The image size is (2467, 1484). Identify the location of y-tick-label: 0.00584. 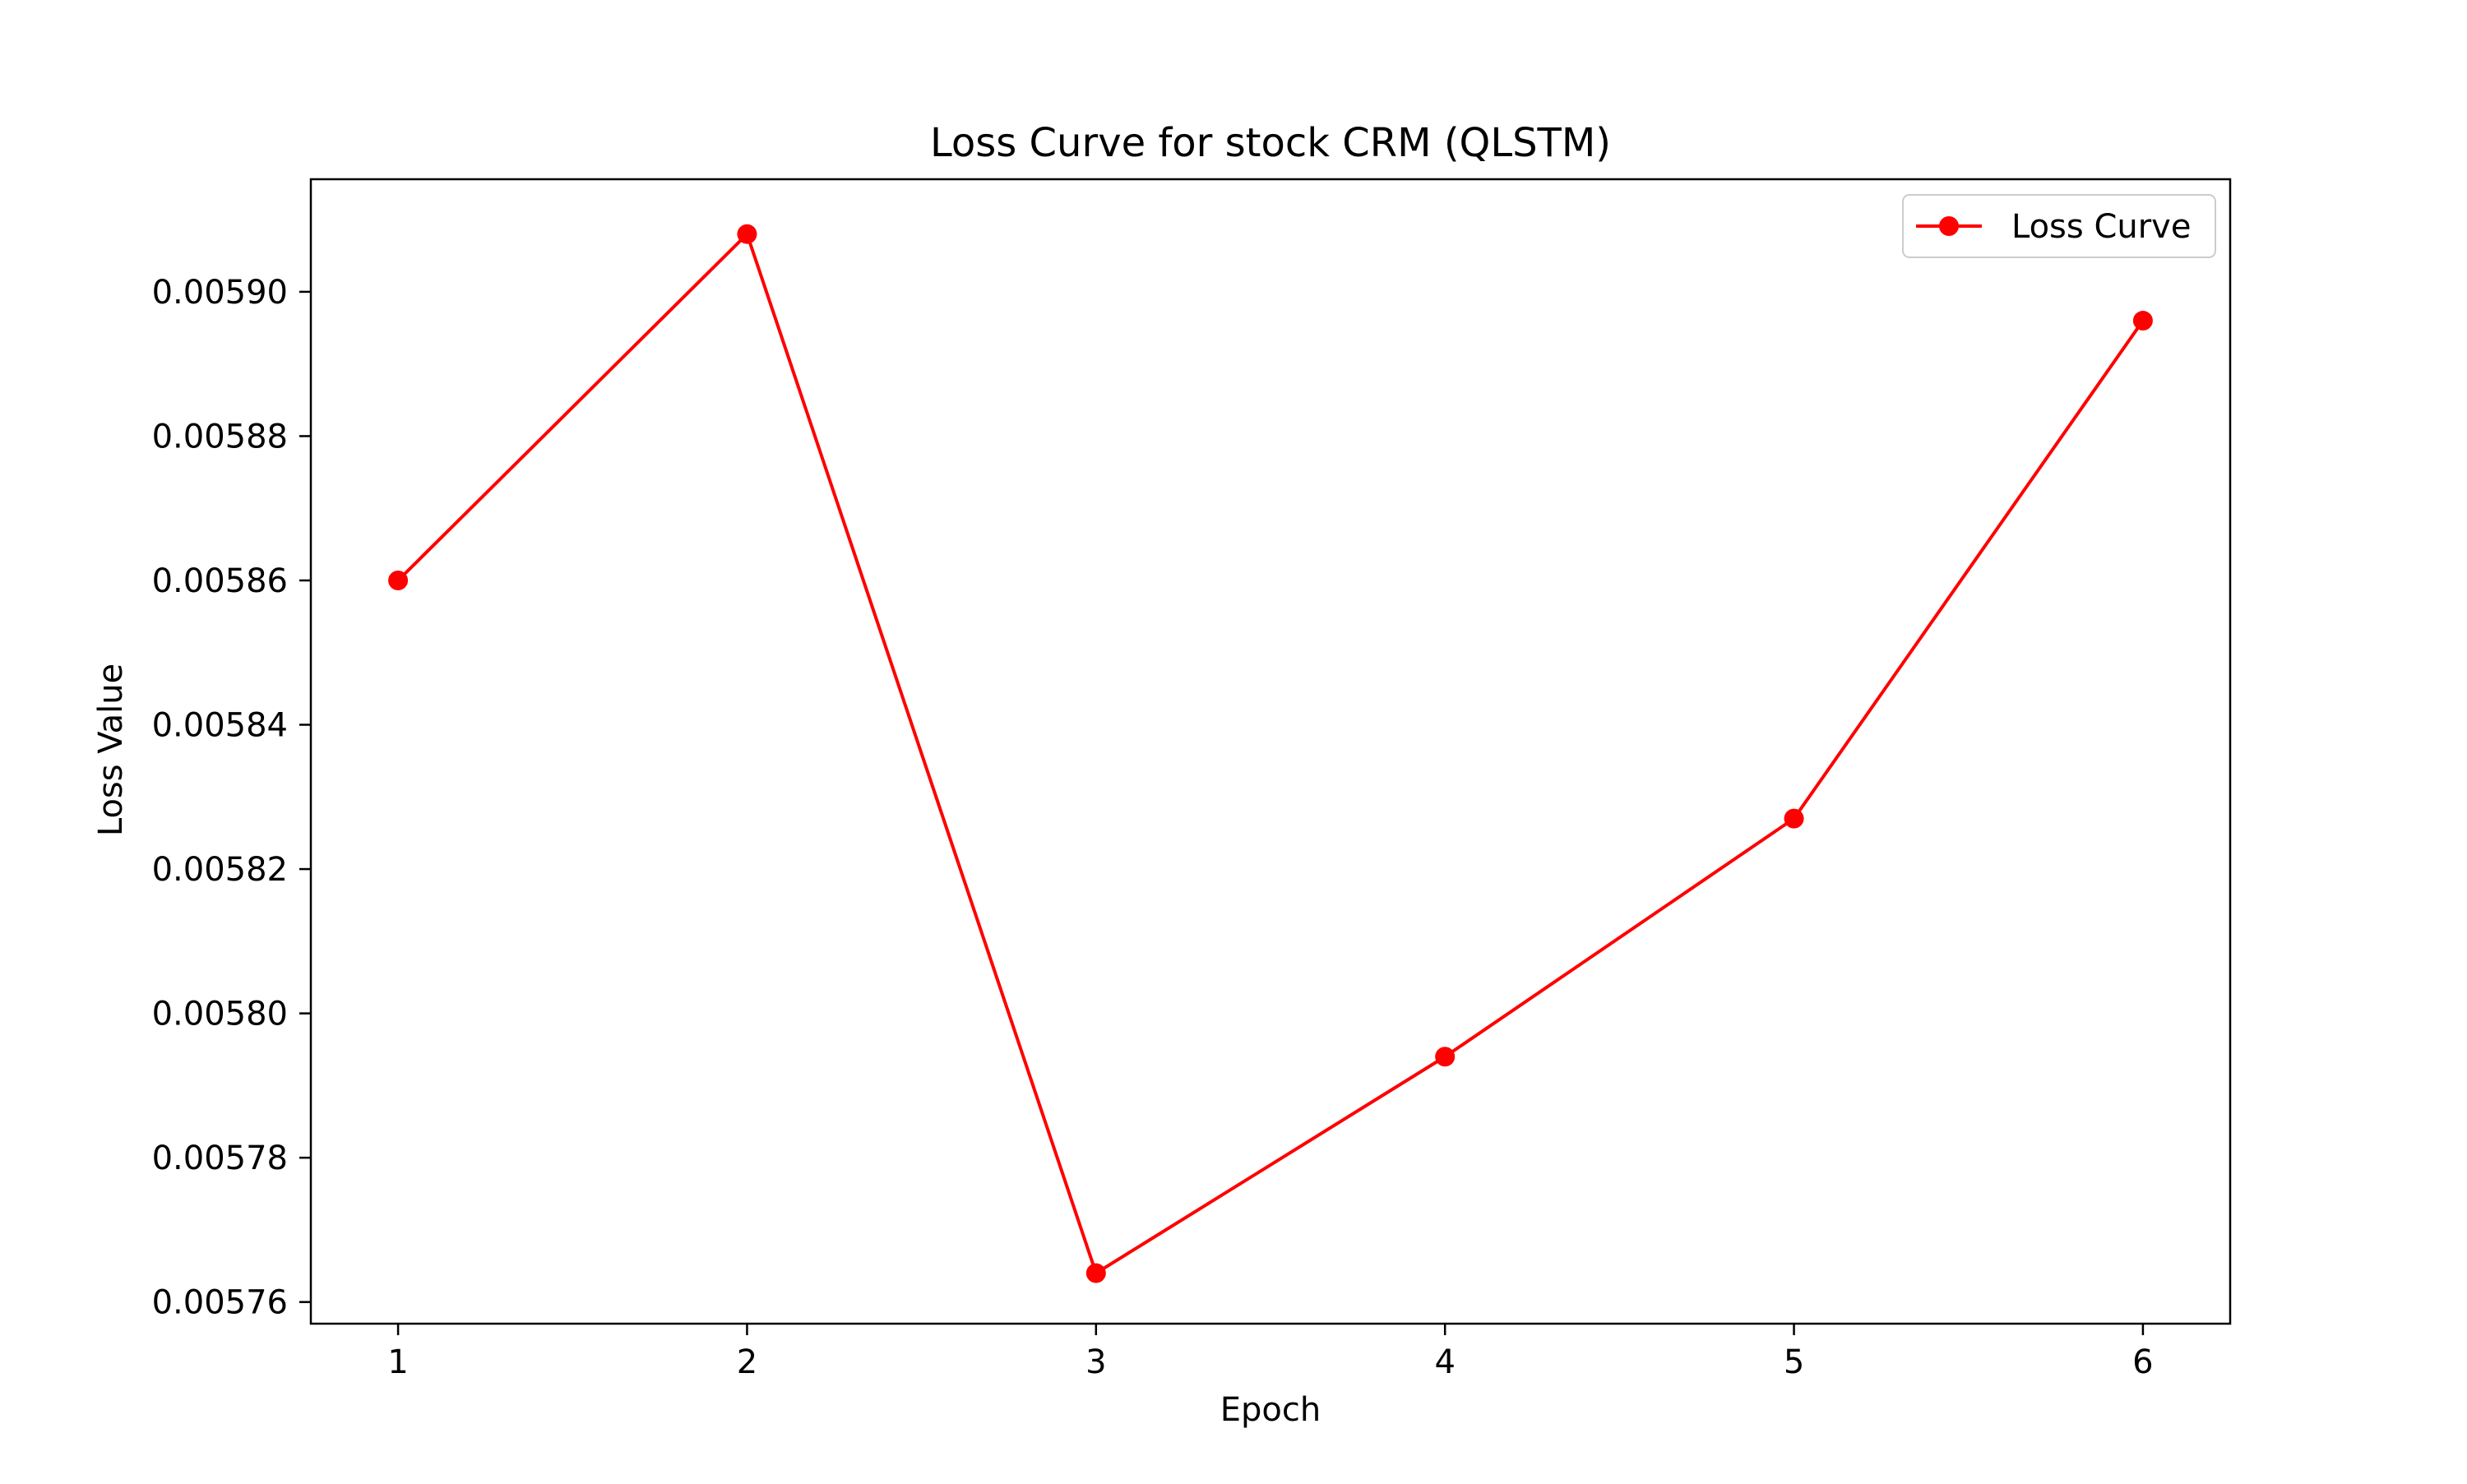
(220, 726).